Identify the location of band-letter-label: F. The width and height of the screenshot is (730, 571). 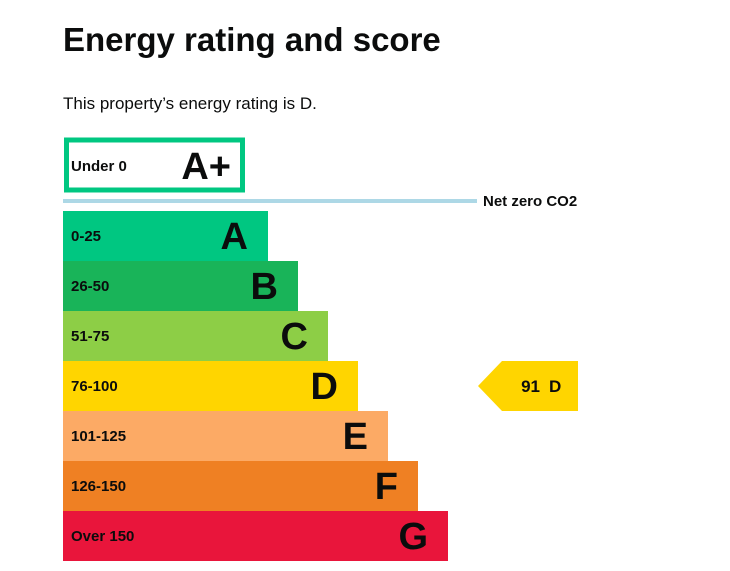
(386, 487).